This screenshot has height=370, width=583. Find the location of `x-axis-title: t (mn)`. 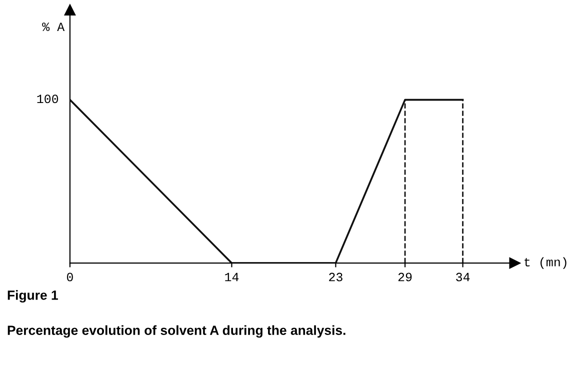

x-axis-title: t (mn) is located at coordinates (545, 263).